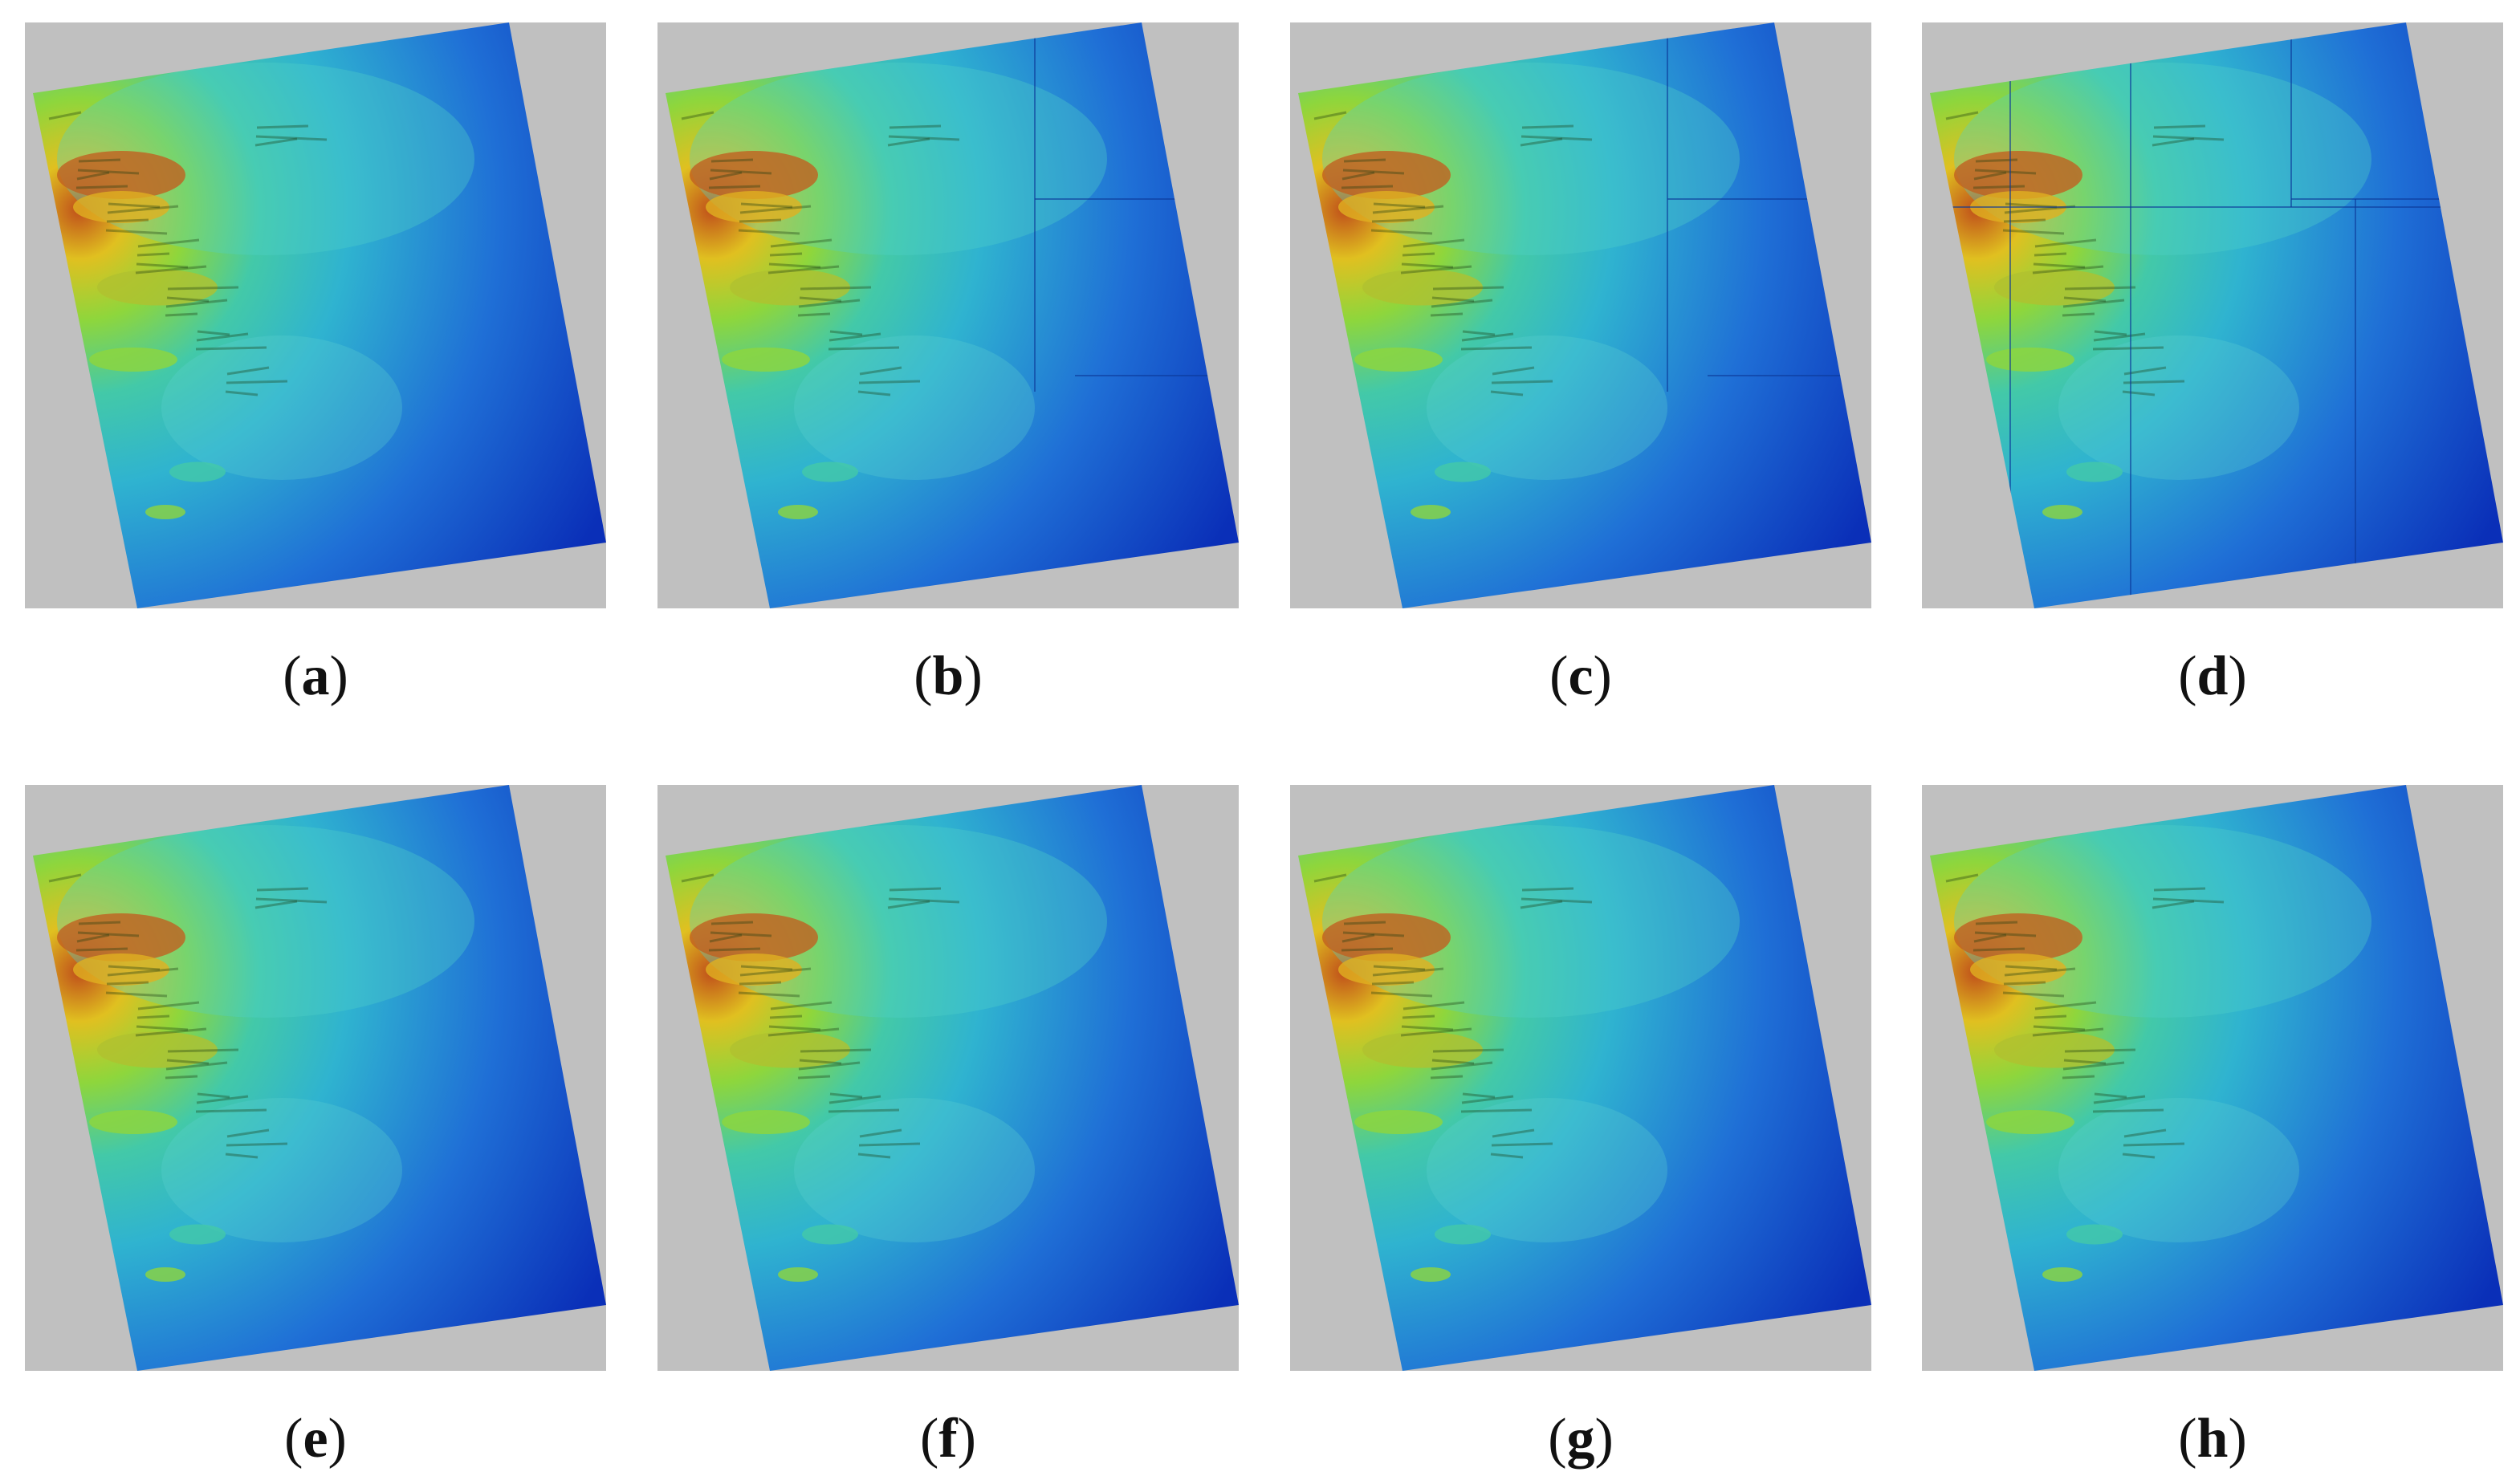 The image size is (2520, 1484). I want to click on dem-image-g, so click(1580, 1078).